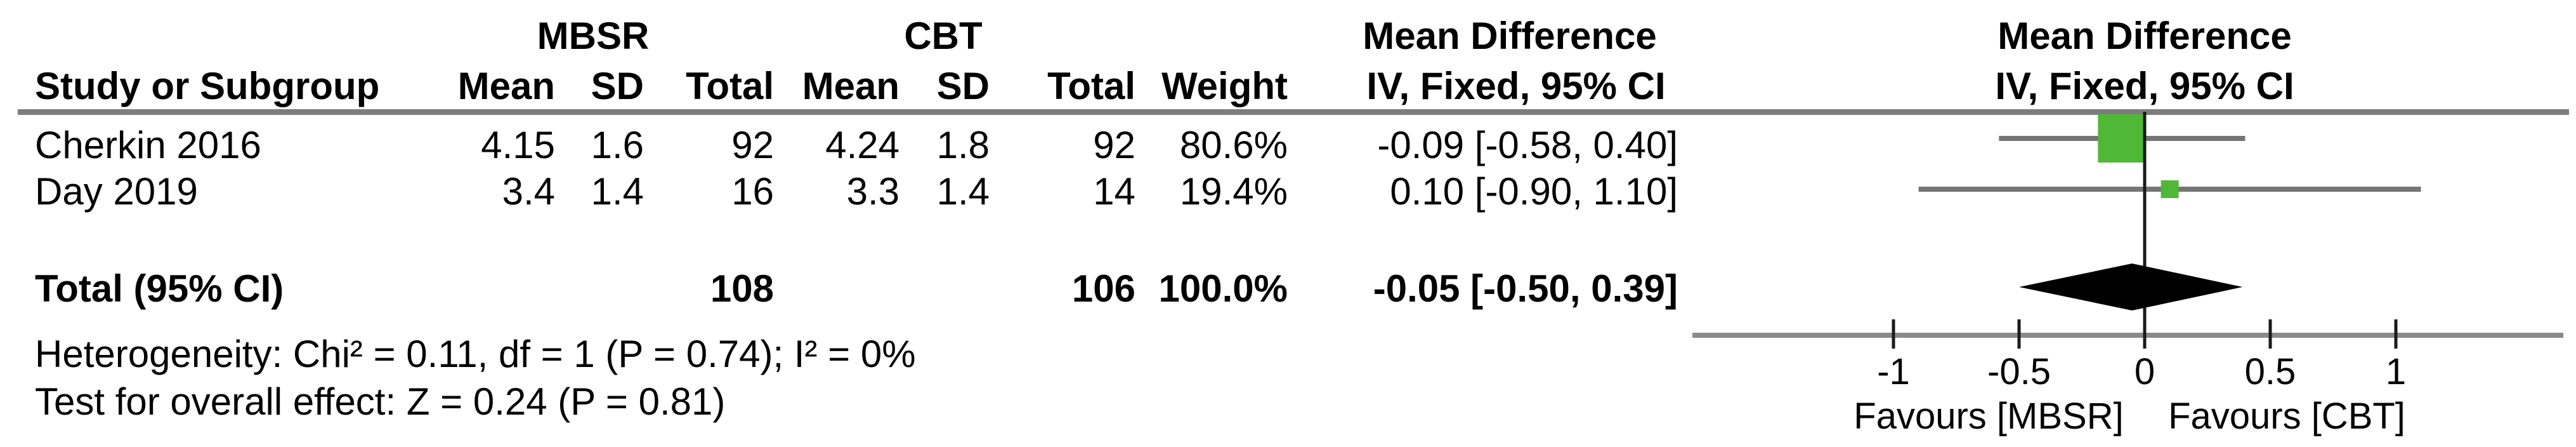 This screenshot has height=447, width=2576. I want to click on total-row-ci-text: -0.05 [-0.50, 0.39], so click(1526, 288).